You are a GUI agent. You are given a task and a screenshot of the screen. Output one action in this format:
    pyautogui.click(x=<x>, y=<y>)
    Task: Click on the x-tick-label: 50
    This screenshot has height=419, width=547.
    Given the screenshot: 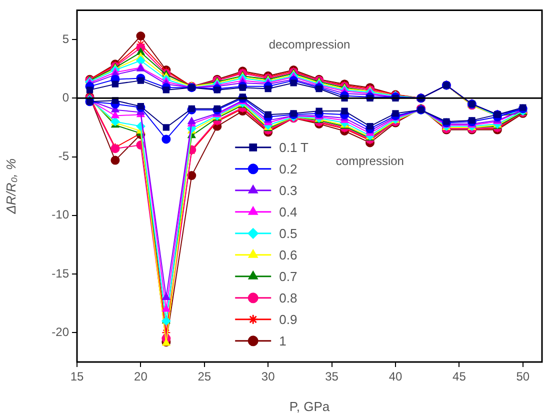 What is the action you would take?
    pyautogui.click(x=523, y=377)
    